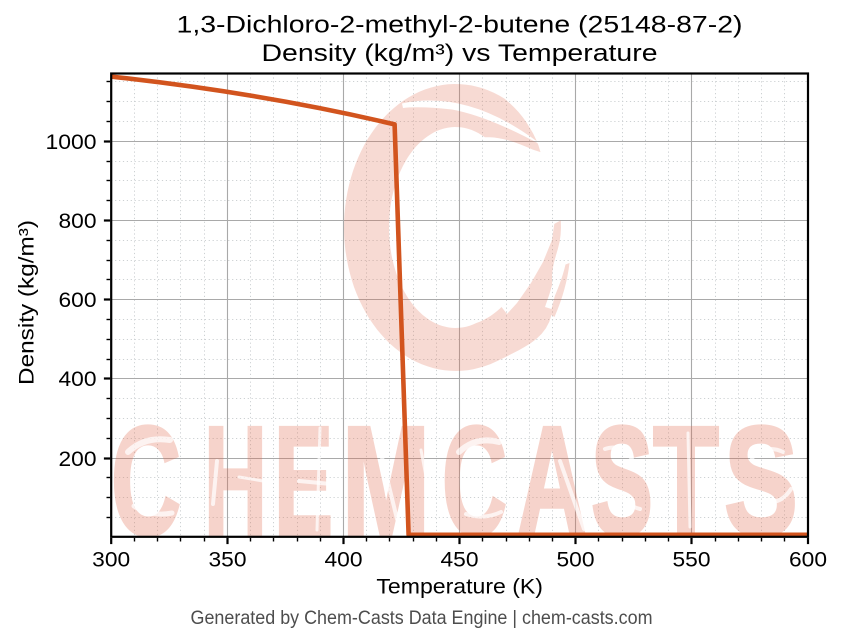 The height and width of the screenshot is (644, 843). What do you see at coordinates (459, 587) in the screenshot?
I see `svg-text: Temperature (K)` at bounding box center [459, 587].